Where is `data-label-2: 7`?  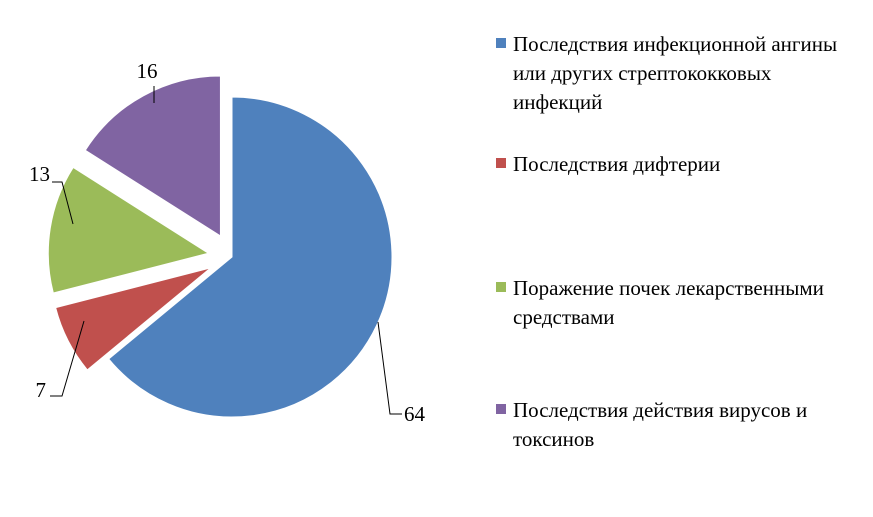
data-label-2: 7 is located at coordinates (41, 390).